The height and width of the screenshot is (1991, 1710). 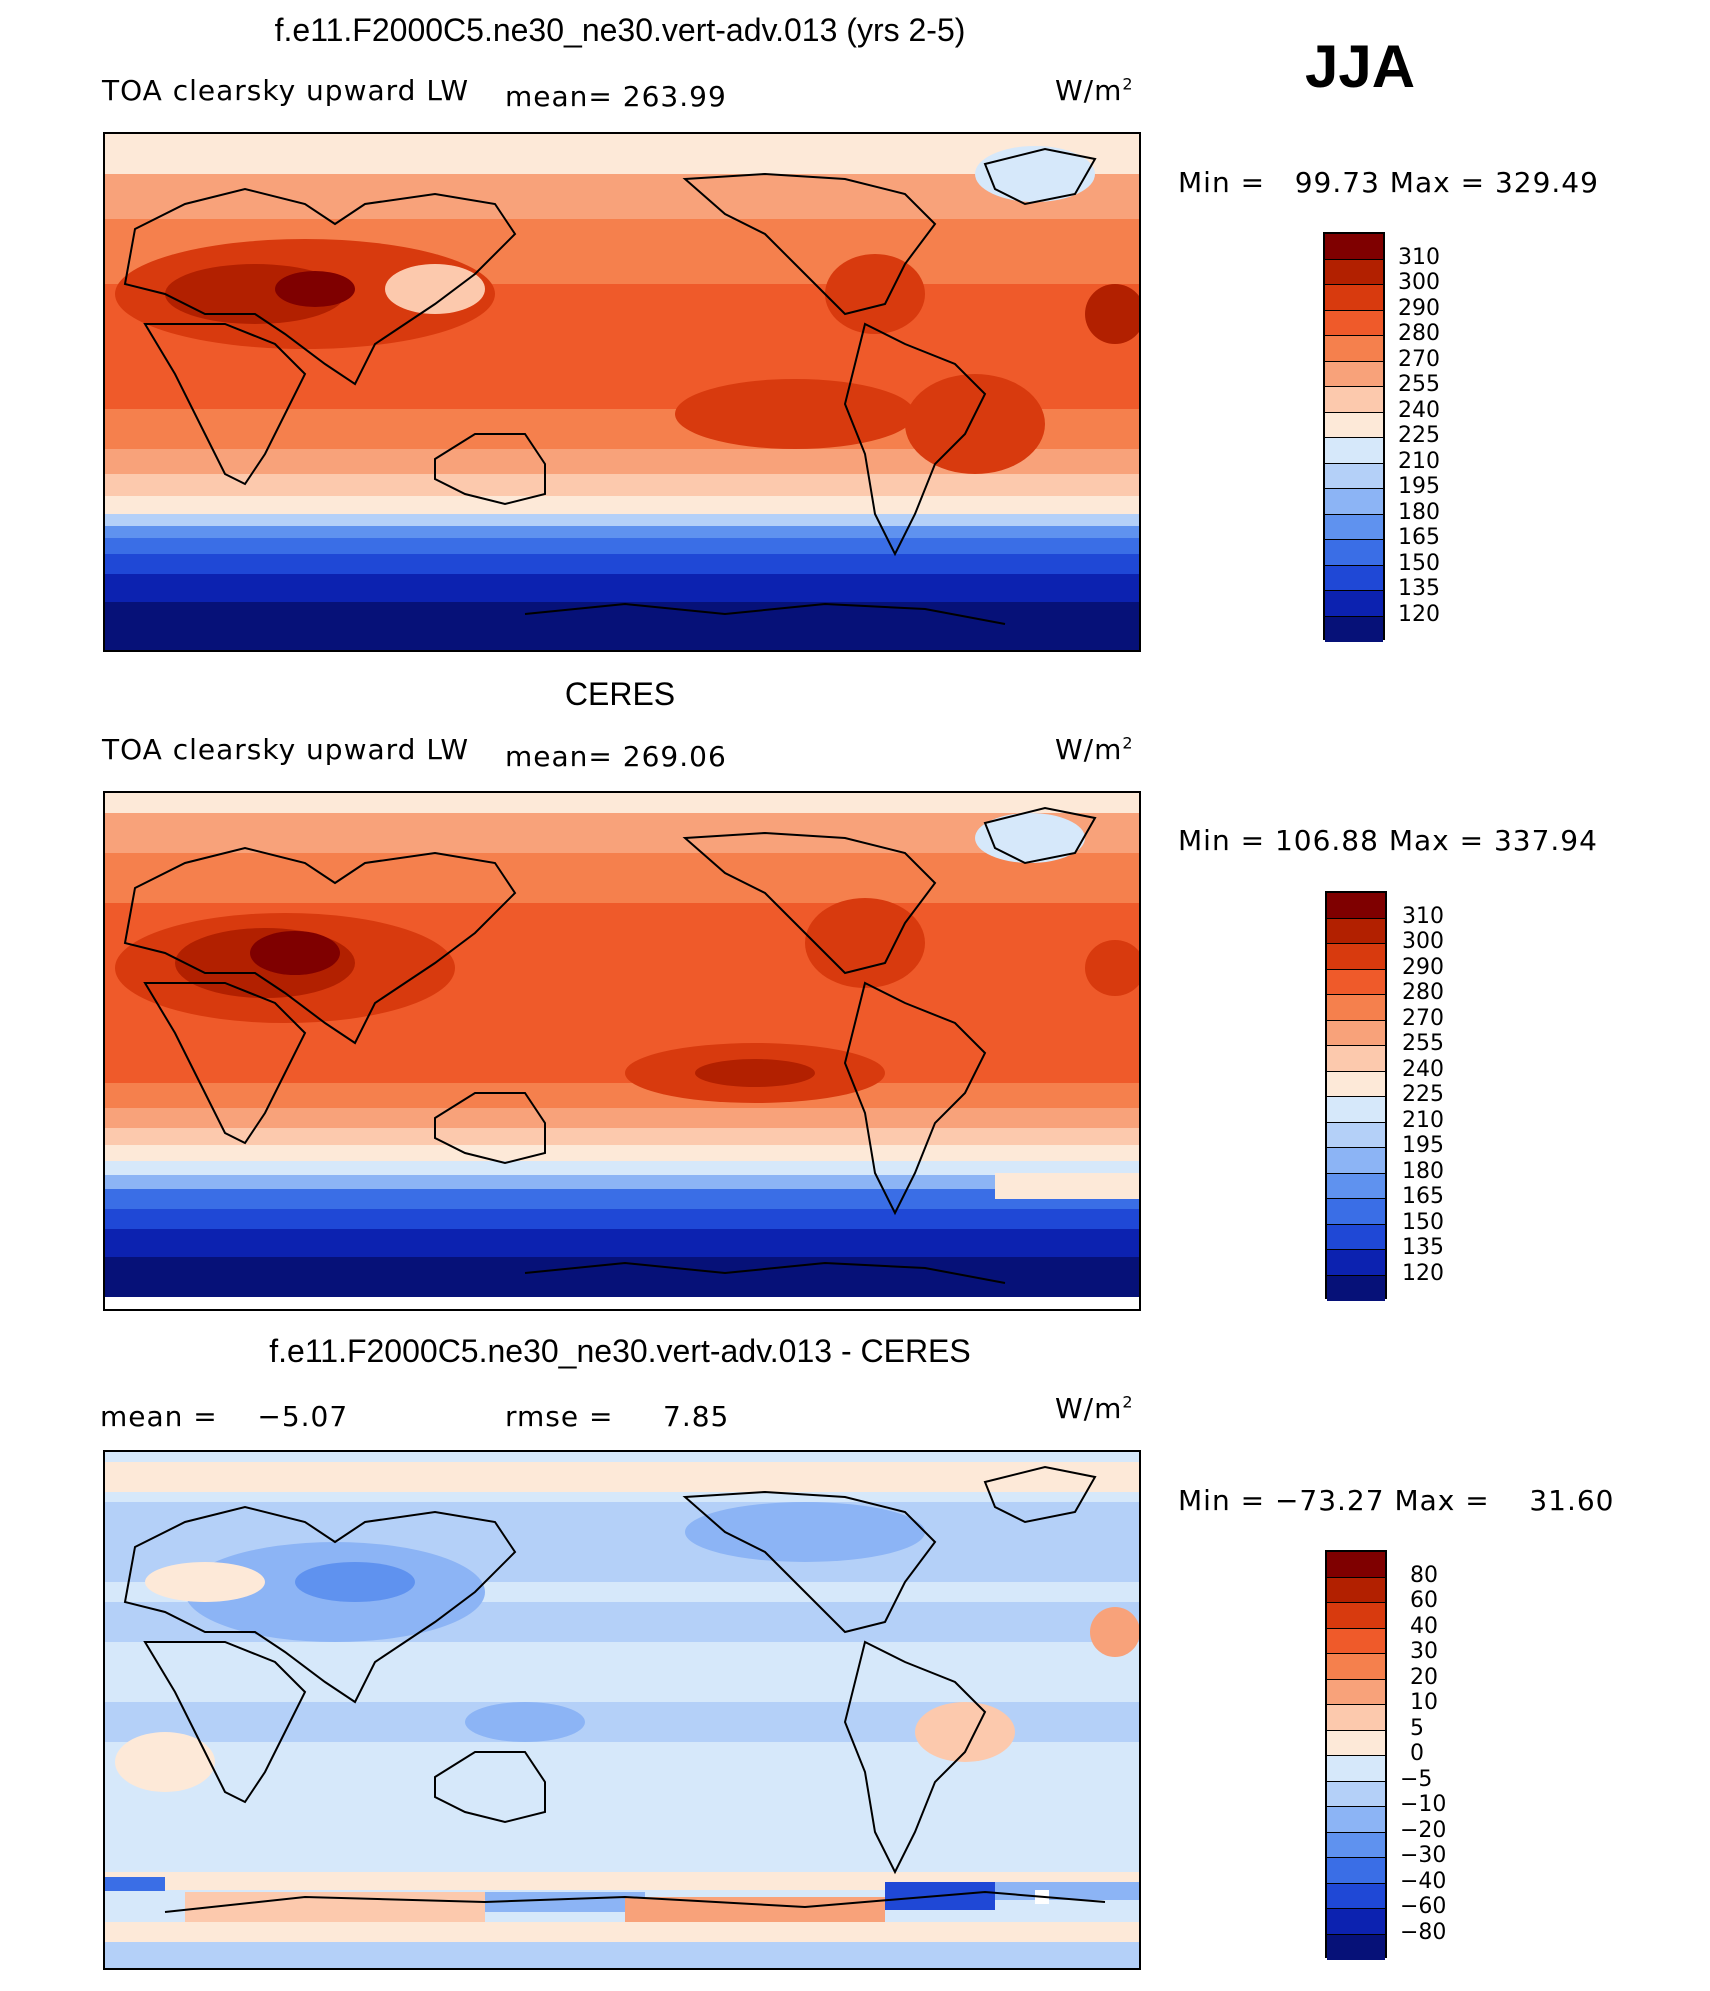 What do you see at coordinates (1424, 1702) in the screenshot?
I see `panel3-tick: 10` at bounding box center [1424, 1702].